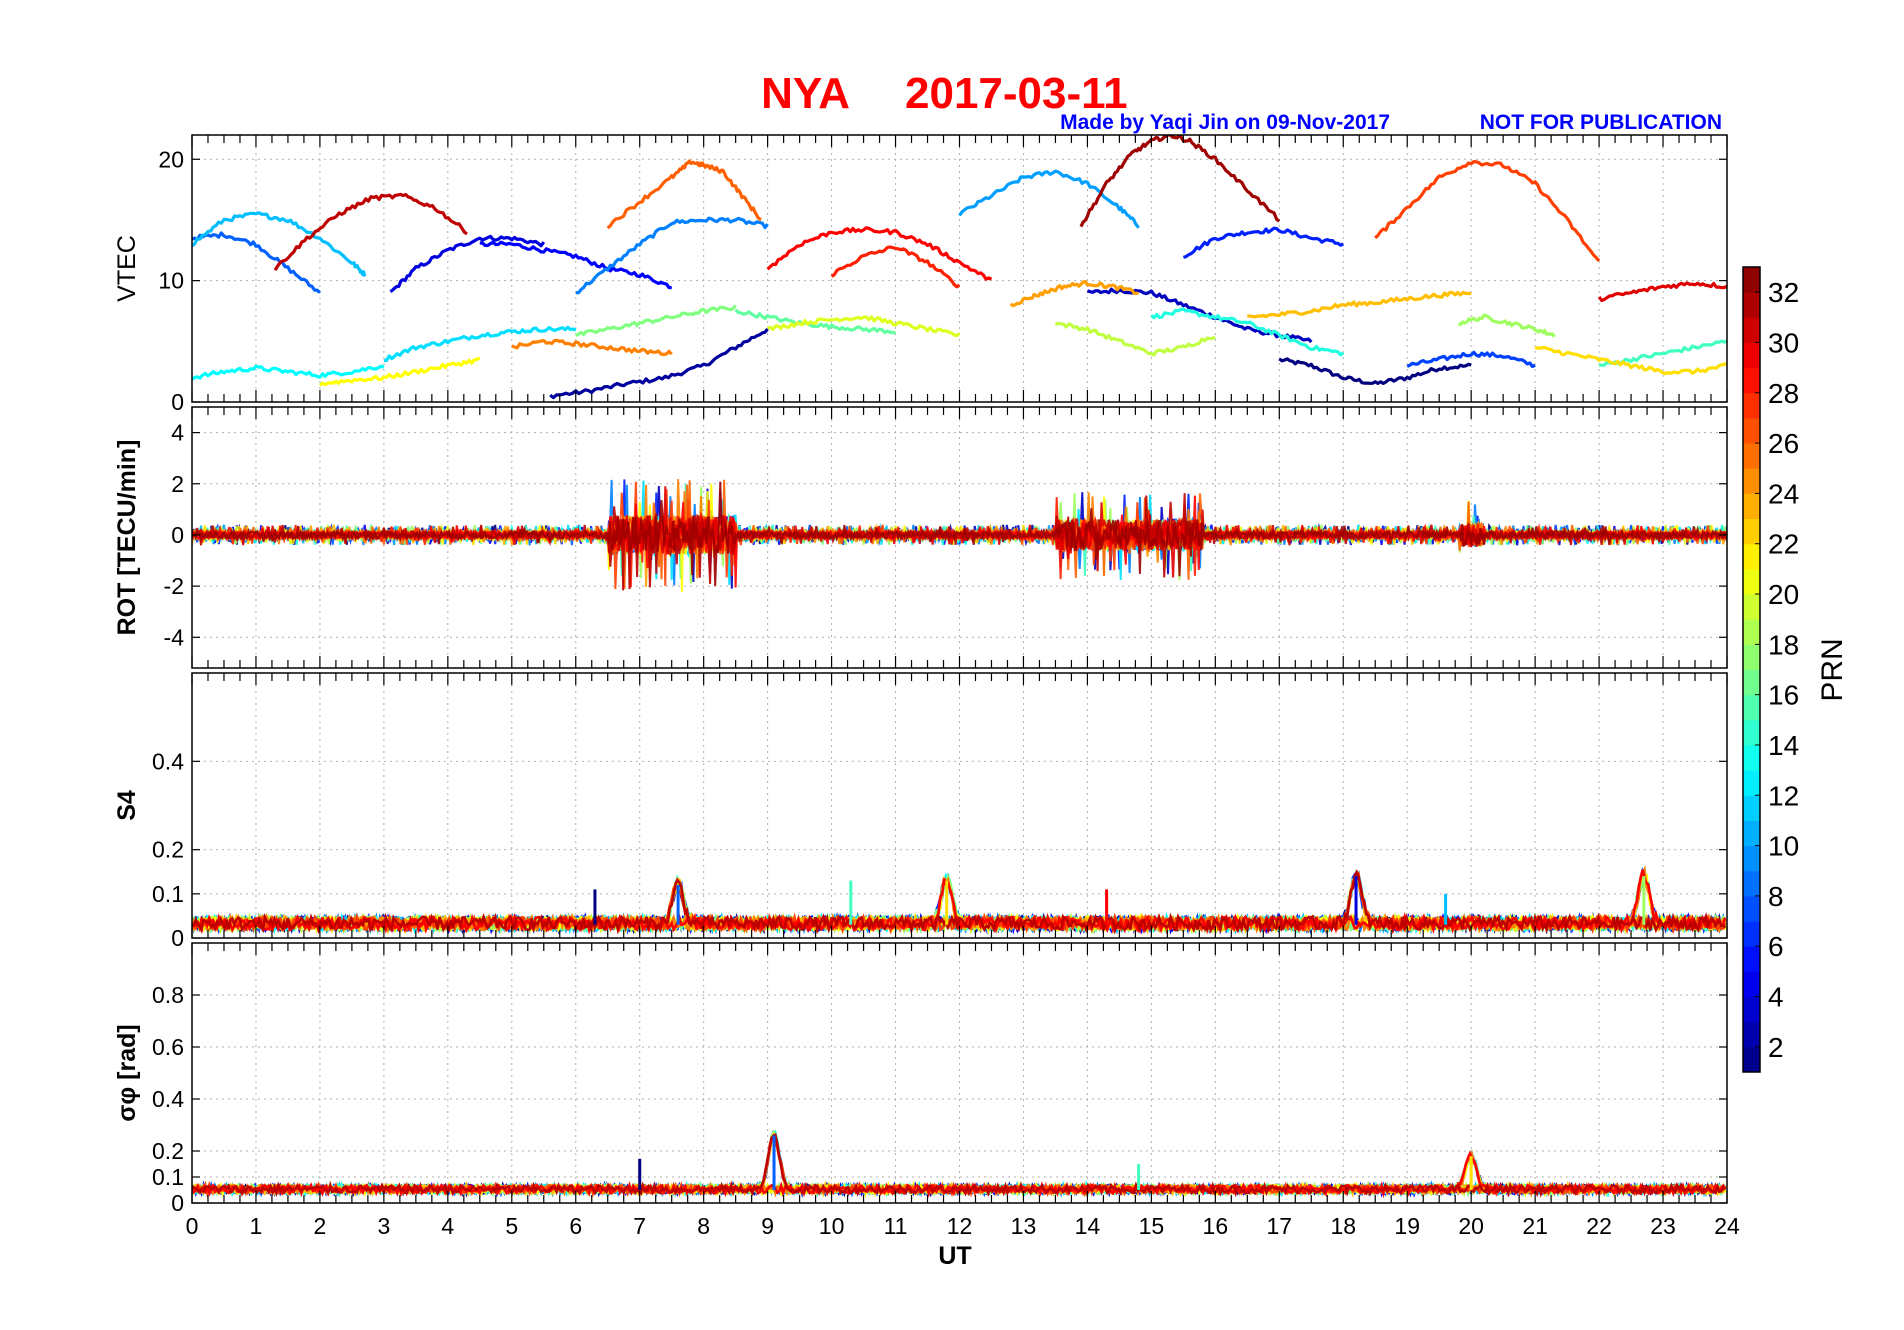 The width and height of the screenshot is (1904, 1330). I want to click on x-tick-label: 13, so click(1024, 1226).